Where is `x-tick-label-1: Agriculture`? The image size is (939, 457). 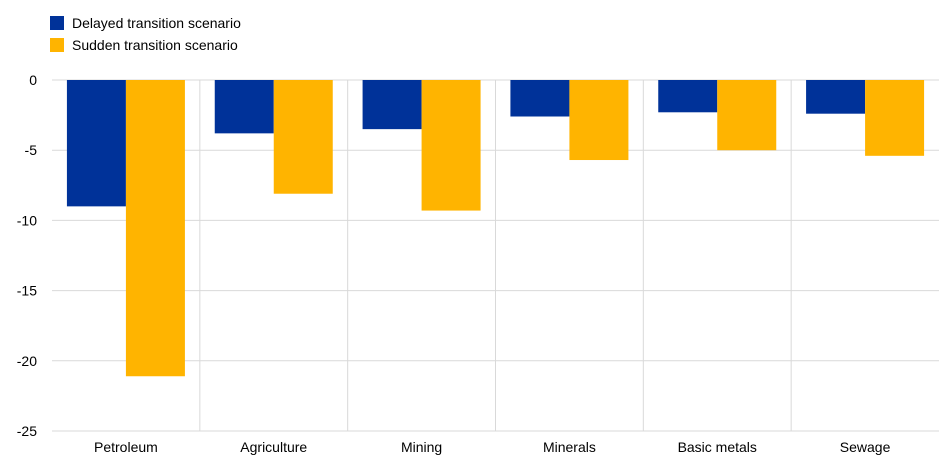 x-tick-label-1: Agriculture is located at coordinates (273, 447).